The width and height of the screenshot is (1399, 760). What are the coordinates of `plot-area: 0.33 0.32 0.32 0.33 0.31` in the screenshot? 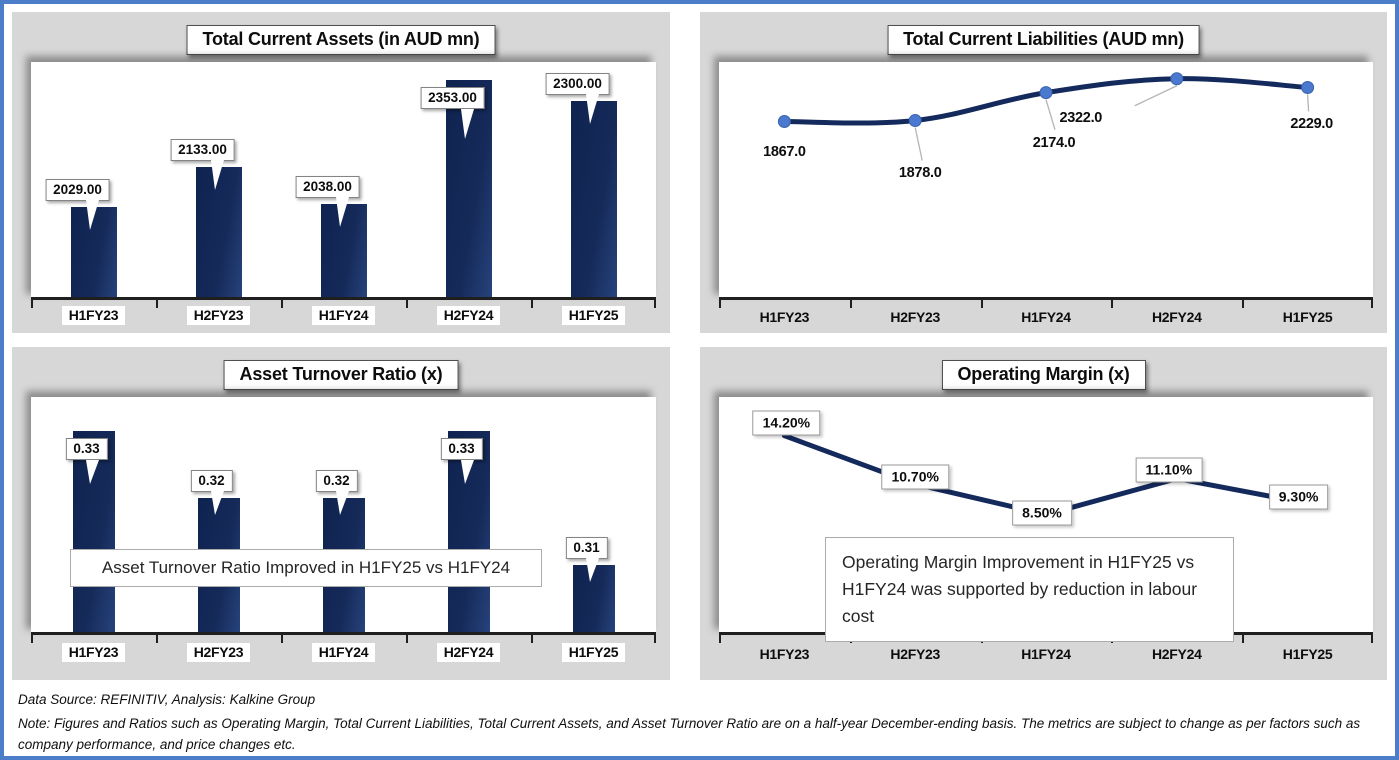 It's located at (343, 520).